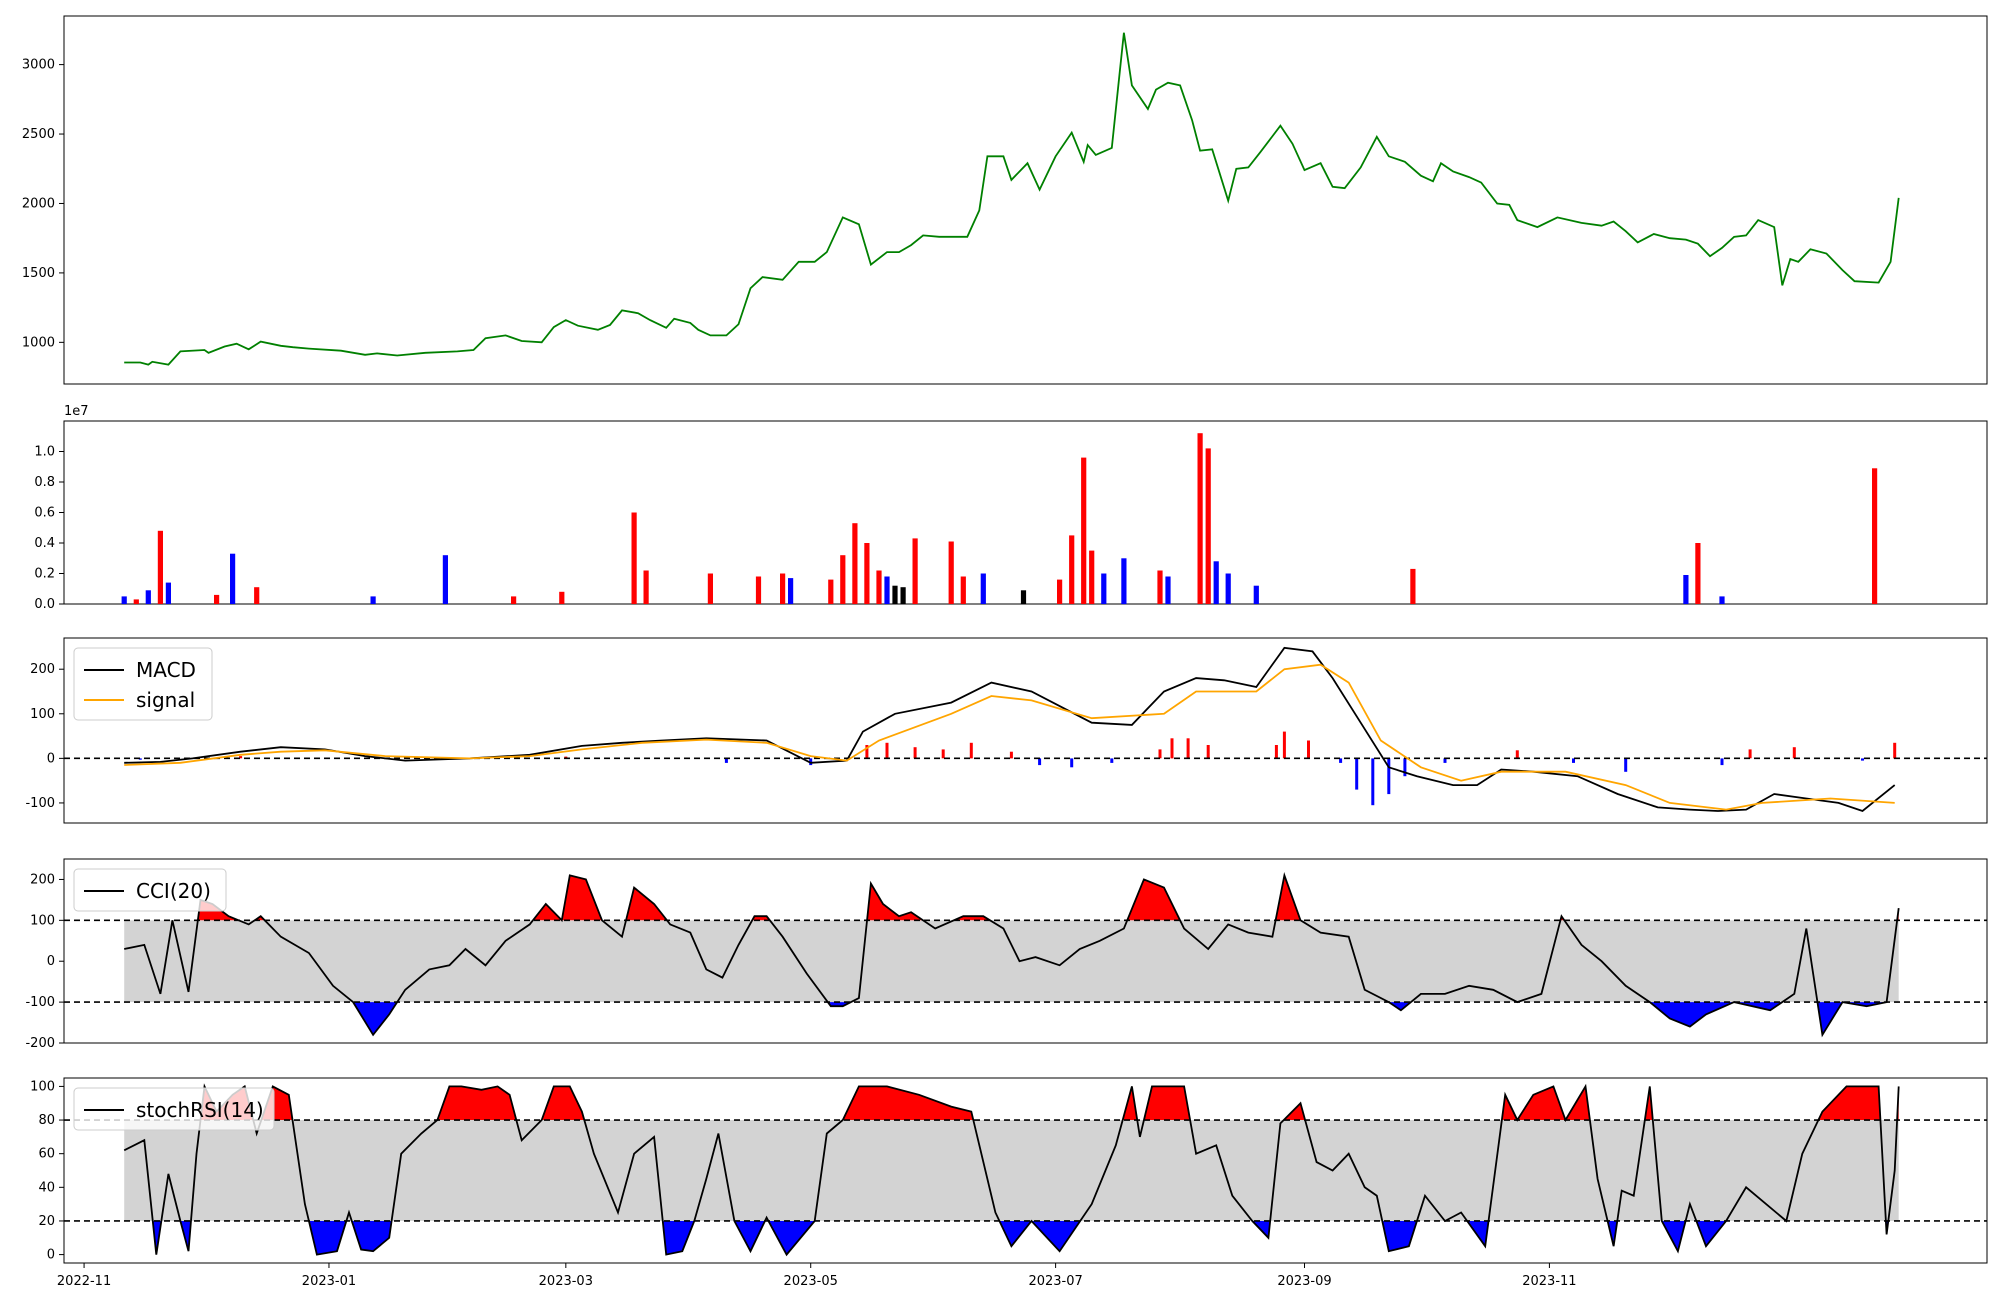 This screenshot has width=2000, height=1300. What do you see at coordinates (38, 273) in the screenshot?
I see `y-tick-label: 1500` at bounding box center [38, 273].